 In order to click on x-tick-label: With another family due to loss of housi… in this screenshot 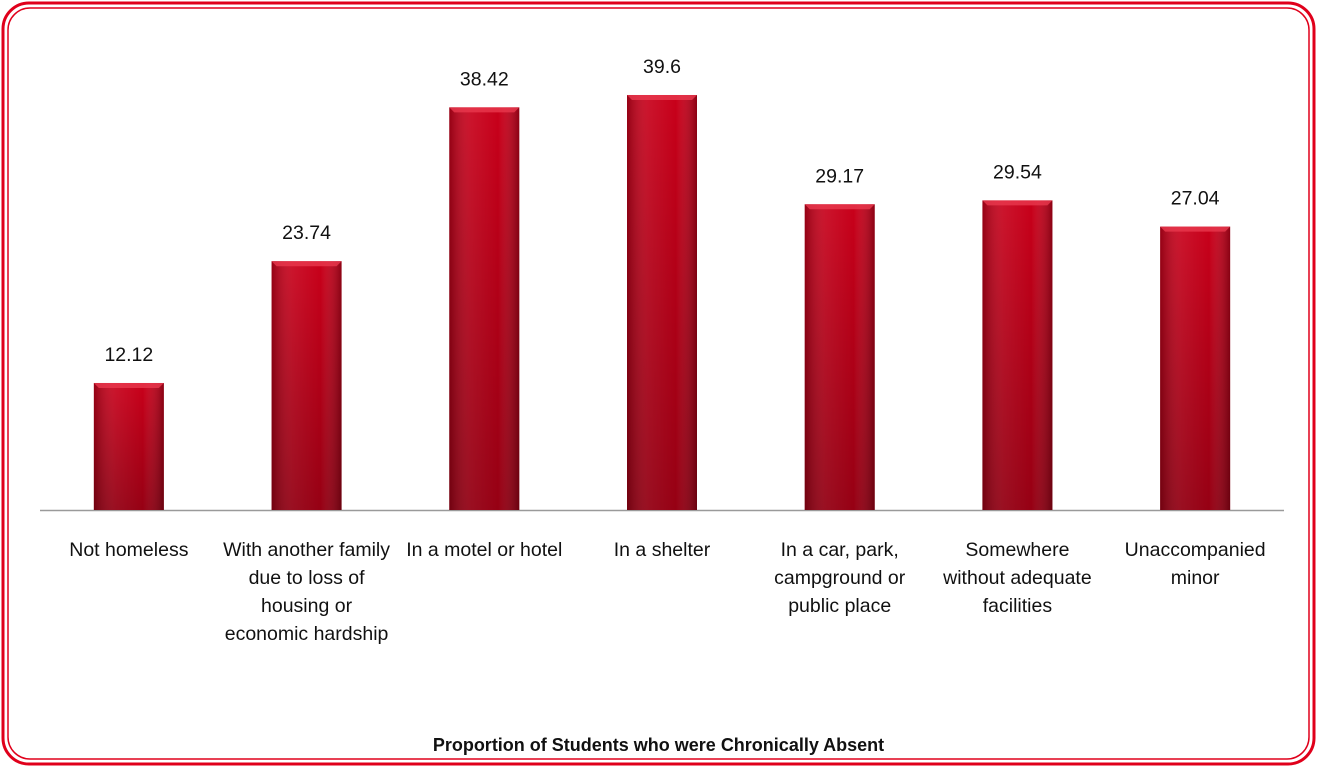, I will do `click(307, 592)`.